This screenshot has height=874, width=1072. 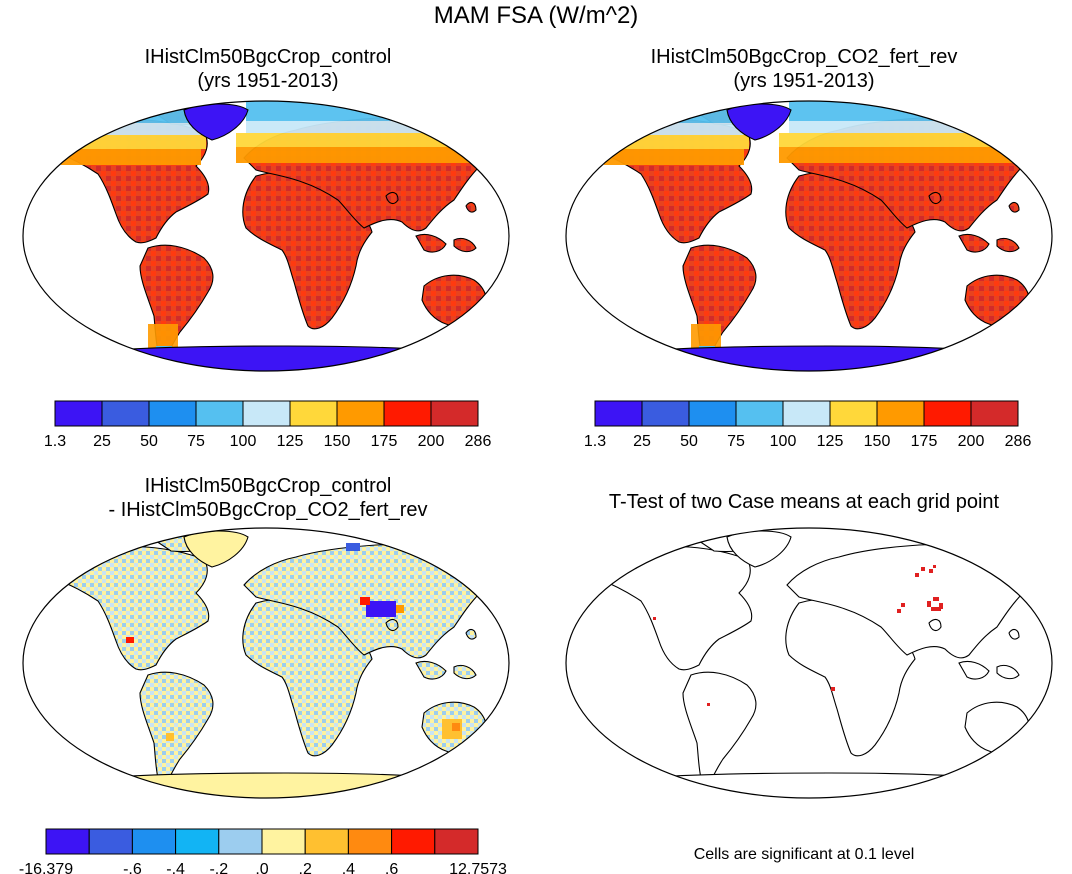 What do you see at coordinates (261, 867) in the screenshot?
I see `colorbar-label: .0` at bounding box center [261, 867].